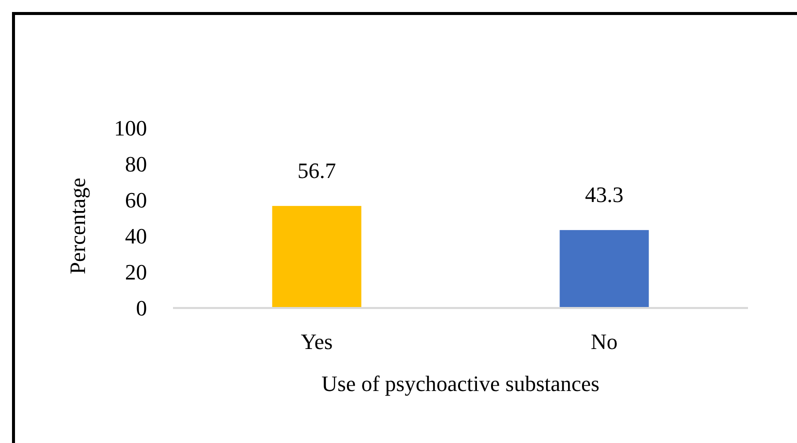 Image resolution: width=797 pixels, height=443 pixels. Describe the element at coordinates (316, 341) in the screenshot. I see `x-tick-label: Yes` at that location.